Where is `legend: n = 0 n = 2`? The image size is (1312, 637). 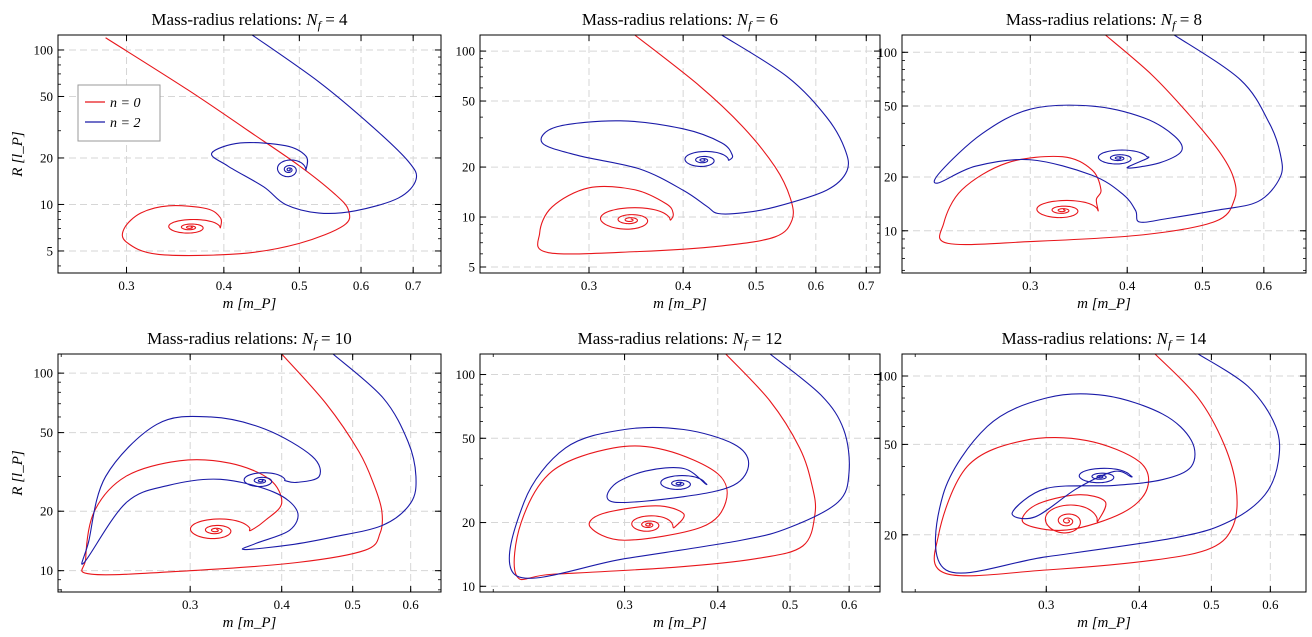
legend: n = 0 n = 2 is located at coordinates (119, 113).